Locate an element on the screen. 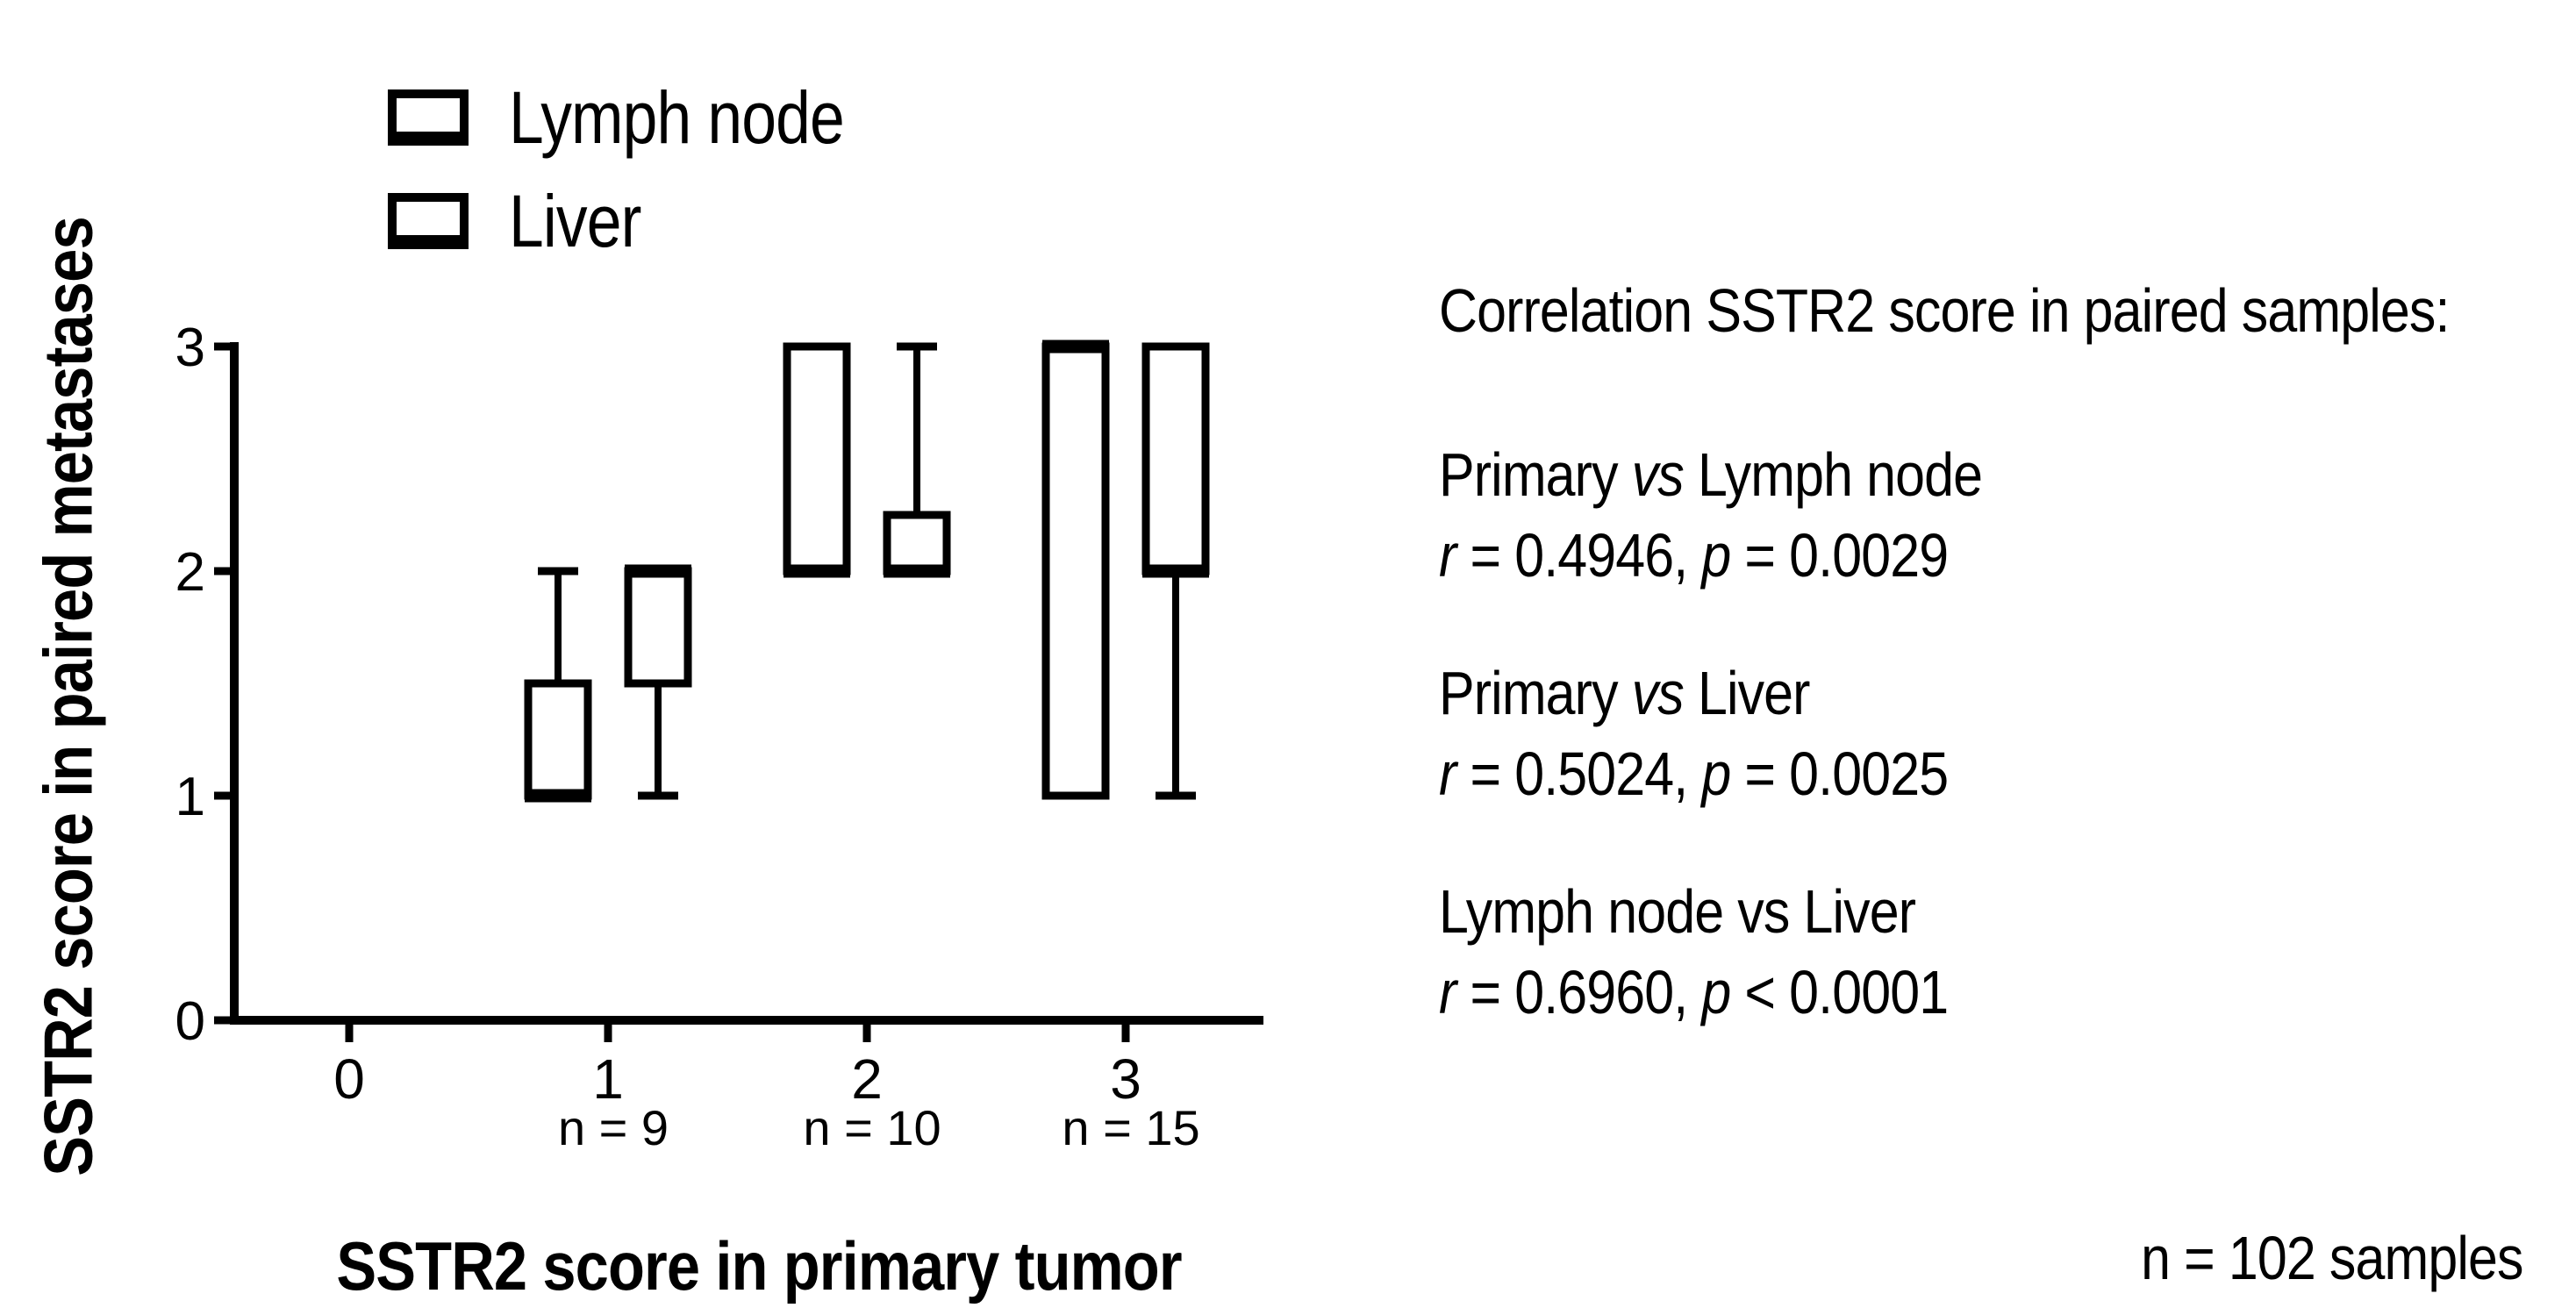 The width and height of the screenshot is (2576, 1308). text-run: = 0.0029 is located at coordinates (1839, 555).